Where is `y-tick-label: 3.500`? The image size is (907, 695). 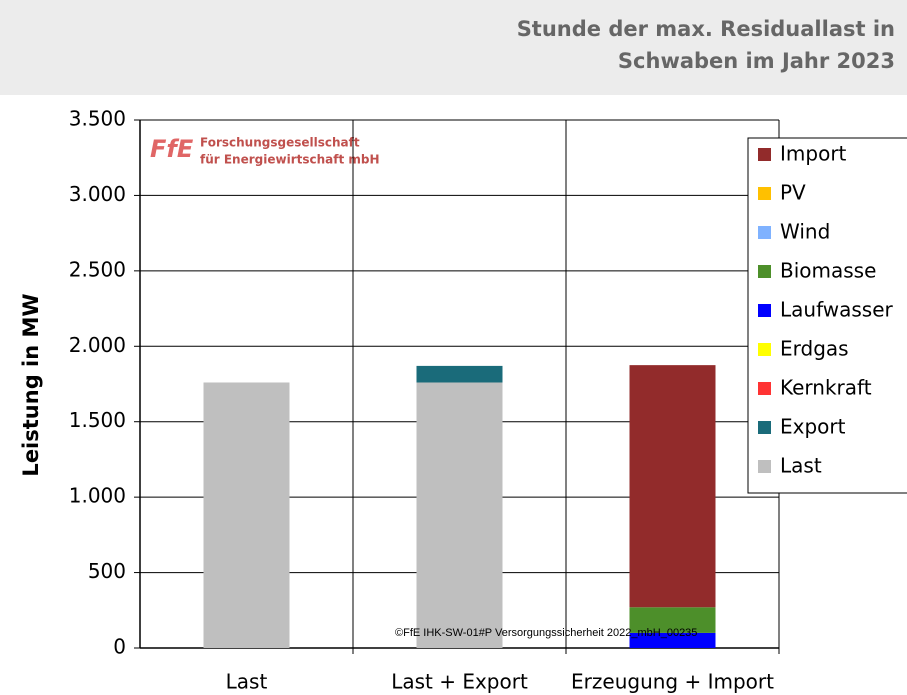 y-tick-label: 3.500 is located at coordinates (97, 119).